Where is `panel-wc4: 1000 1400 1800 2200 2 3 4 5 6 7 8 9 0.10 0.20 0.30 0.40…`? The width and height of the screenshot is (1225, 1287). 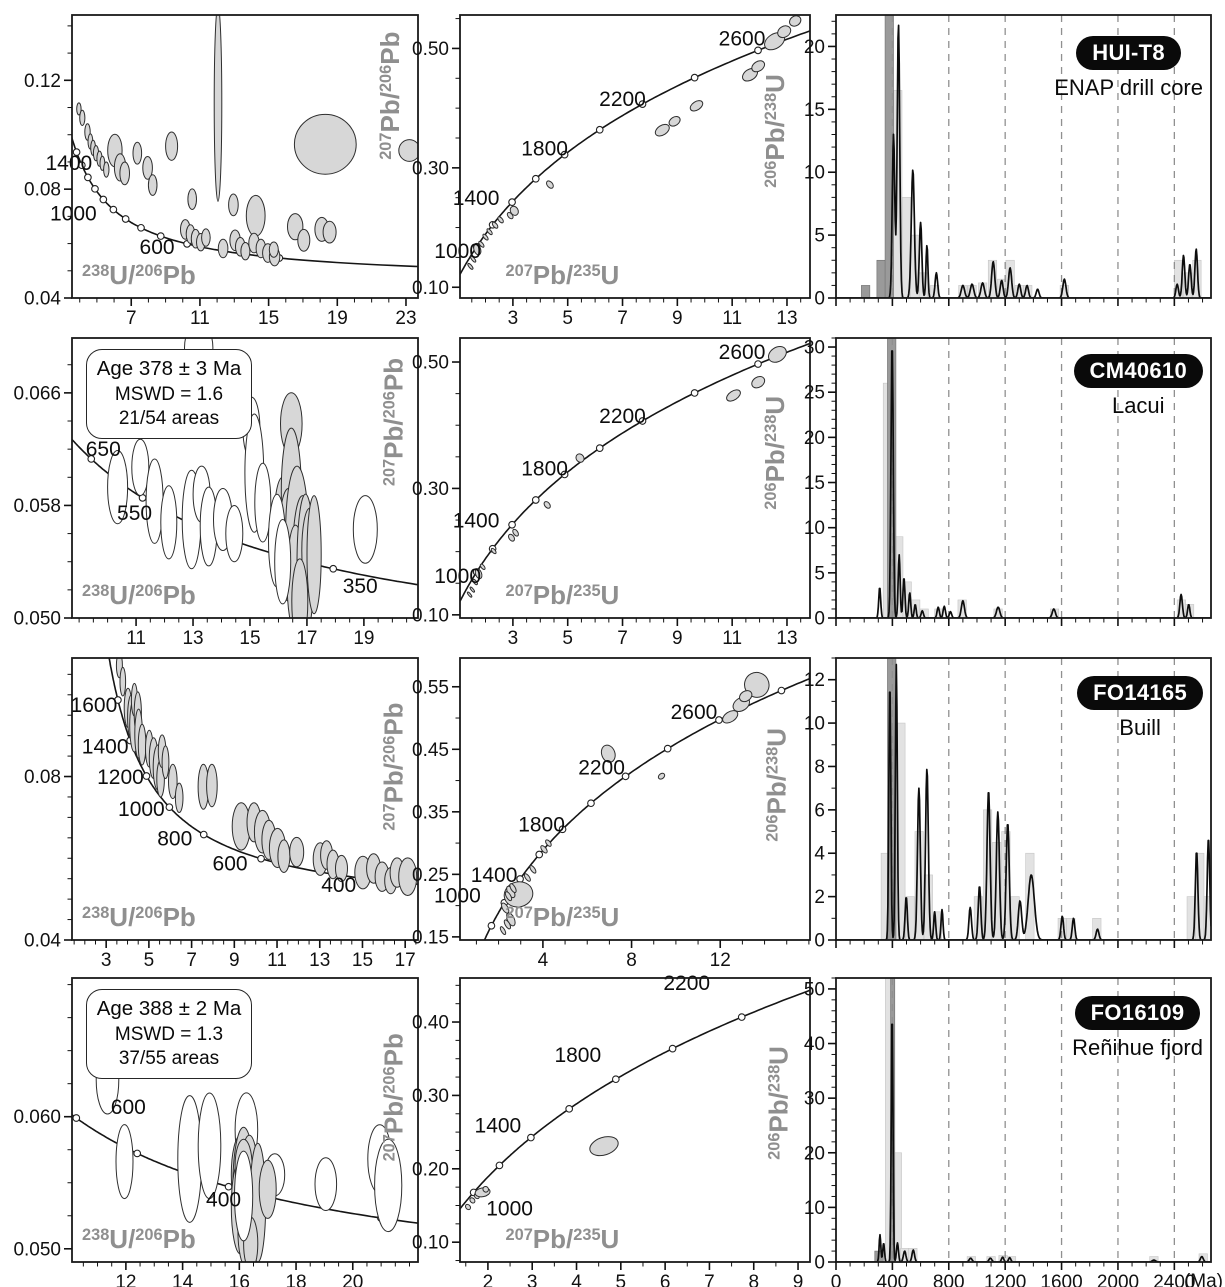 panel-wc4: 1000 1400 1800 2200 2 3 4 5 6 7 8 9 0.10 0.20 0.30 0.40… is located at coordinates (611, 1129).